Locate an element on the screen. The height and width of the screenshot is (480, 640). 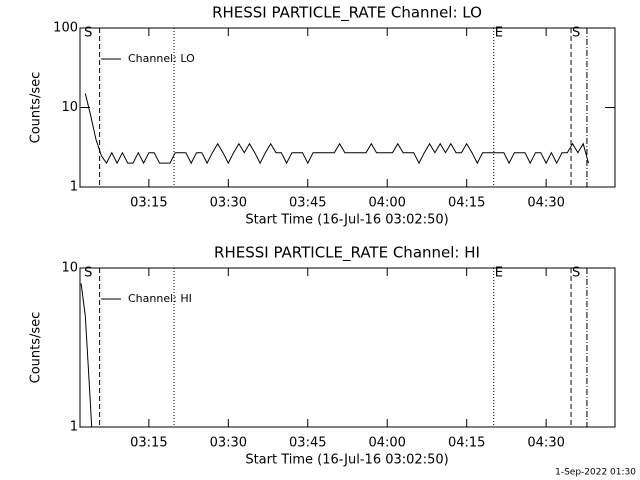
legend-label: Channel: LO is located at coordinates (161, 58).